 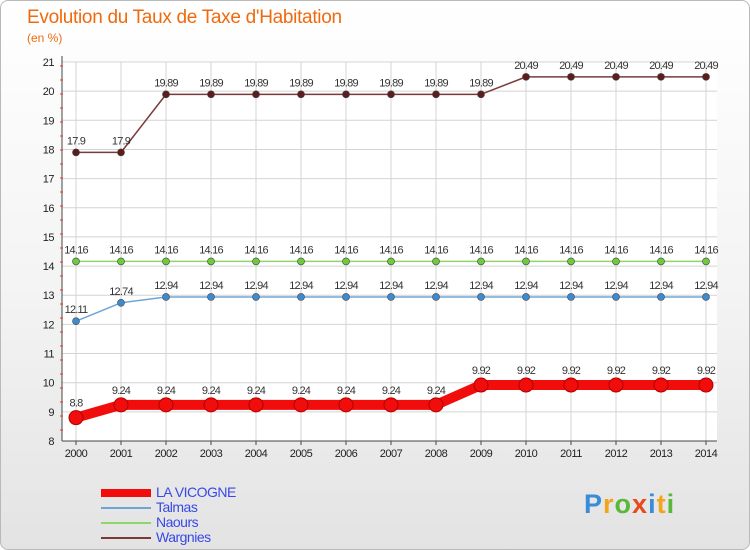 What do you see at coordinates (76, 454) in the screenshot?
I see `x-tick-label: 2000` at bounding box center [76, 454].